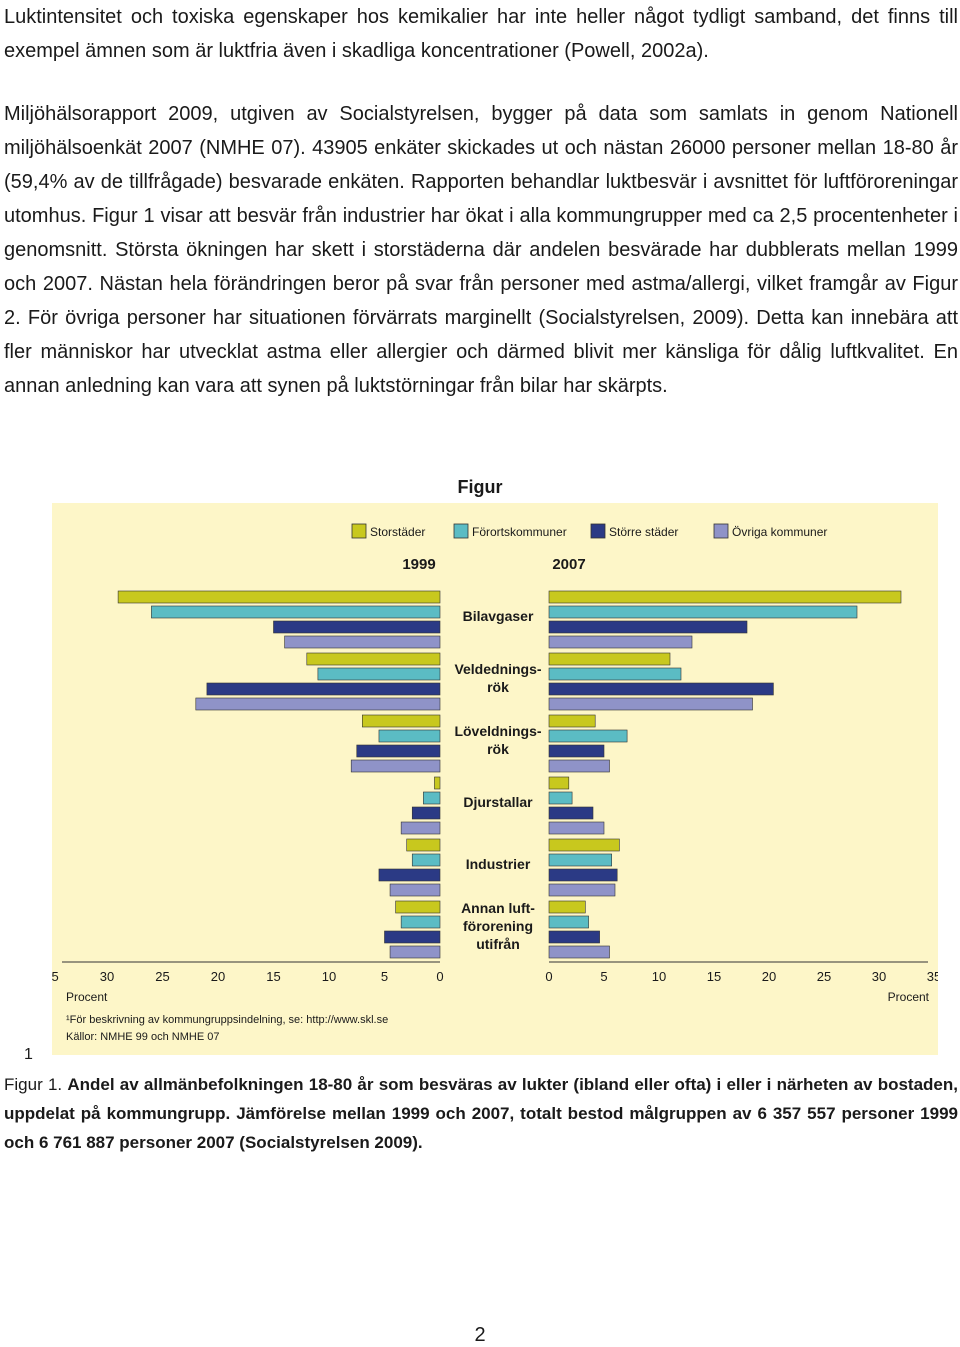  I want to click on category-label-4-0: Industrier, so click(498, 864).